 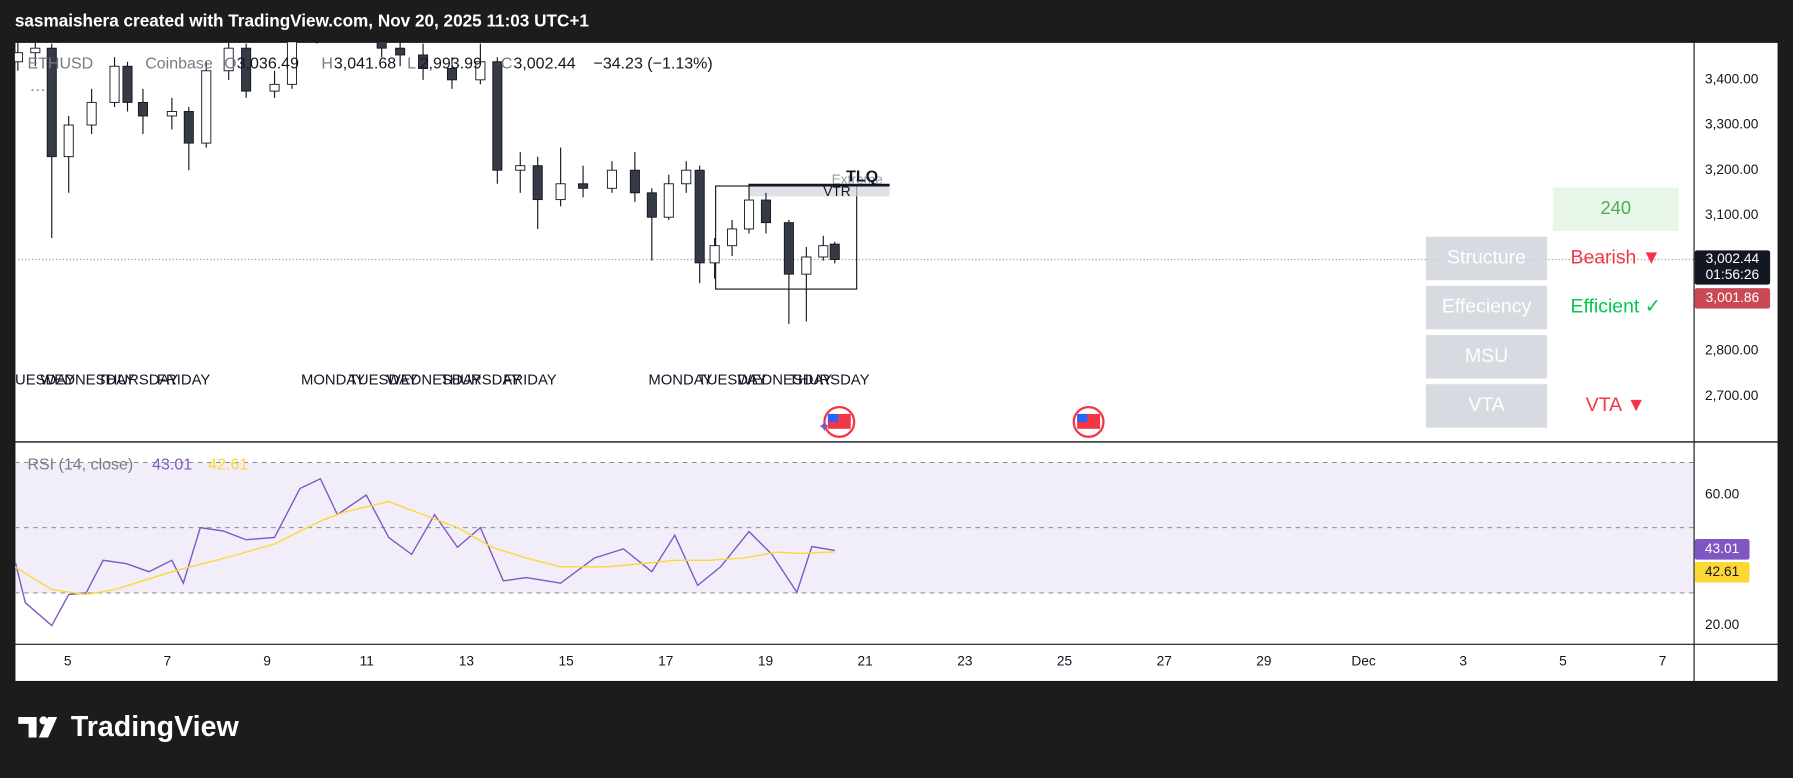 I want to click on y-tick-label: 2,700.00, so click(x=1732, y=395).